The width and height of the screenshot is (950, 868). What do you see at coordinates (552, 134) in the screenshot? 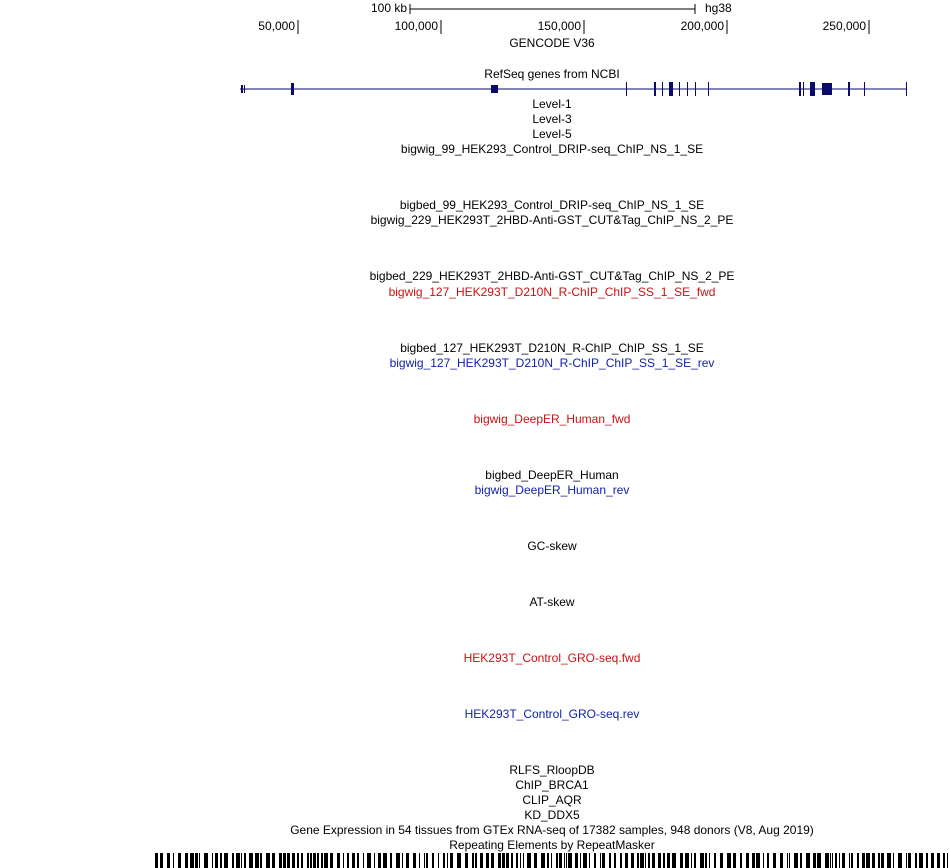
I see `track-label: Level-5` at bounding box center [552, 134].